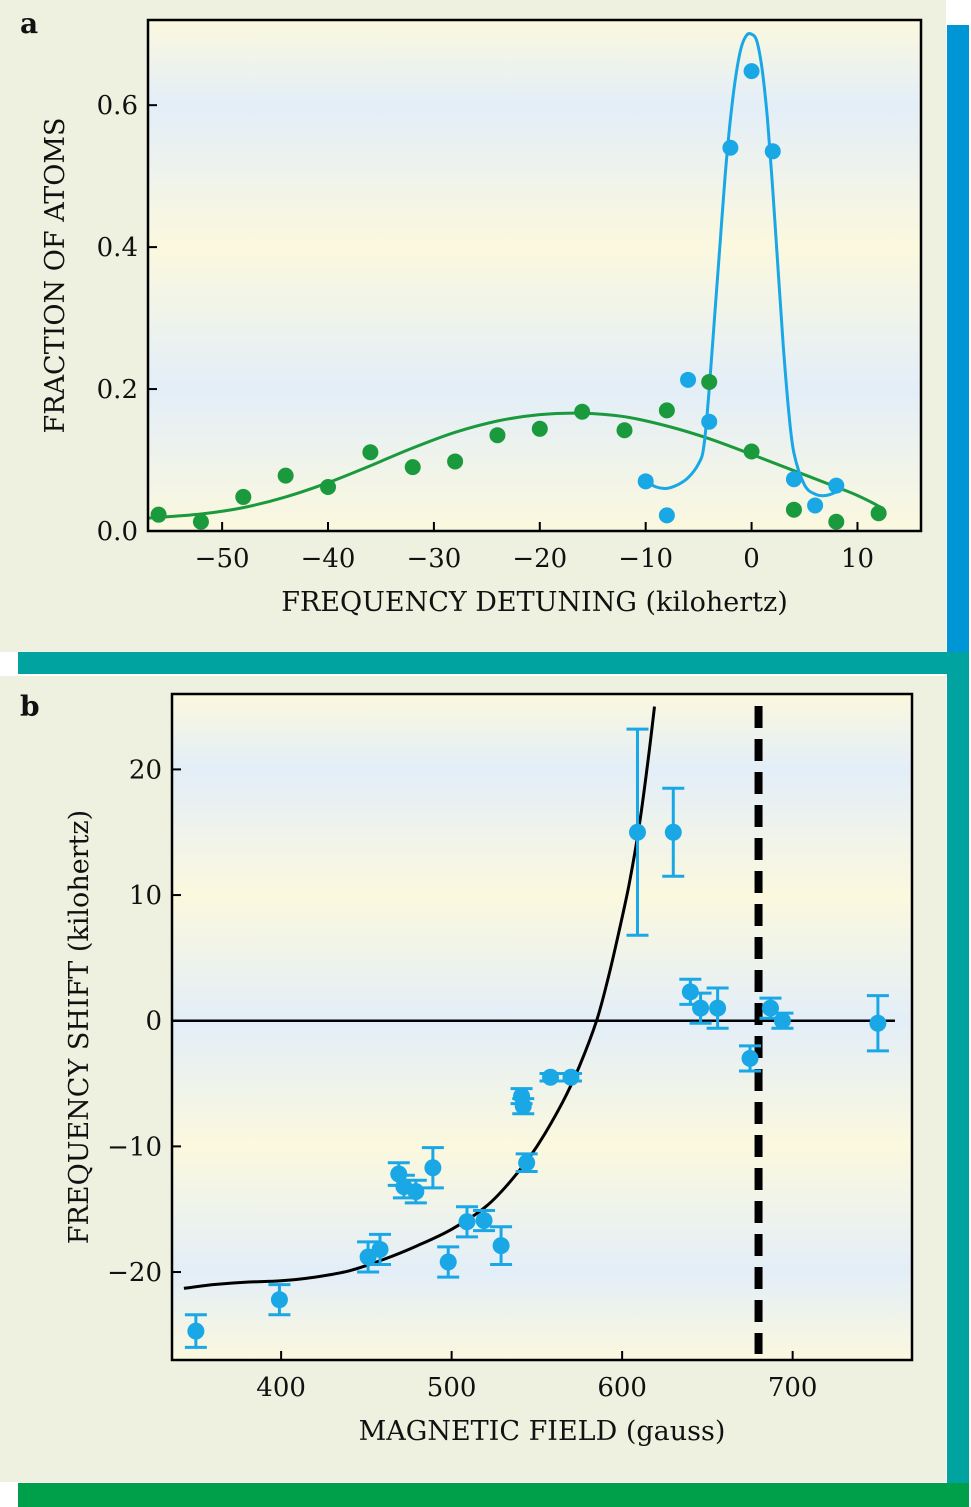 The height and width of the screenshot is (1507, 971). I want to click on frame-bar-right-bottom, so click(958, 1083).